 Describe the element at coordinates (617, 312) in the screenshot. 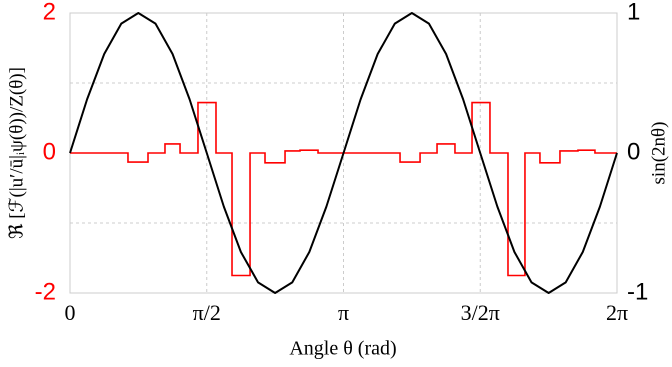

I see `x-tick-label: 2π` at that location.